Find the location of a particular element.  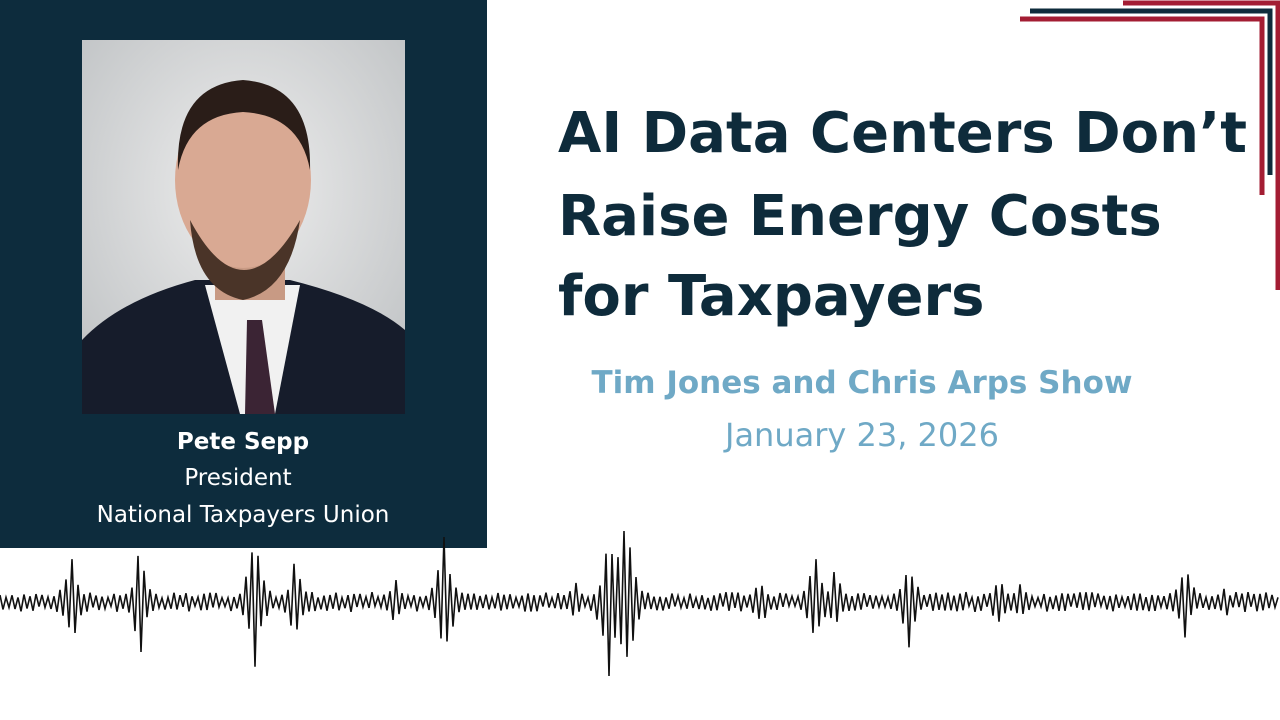

speaker-role: President is located at coordinates (237, 478).